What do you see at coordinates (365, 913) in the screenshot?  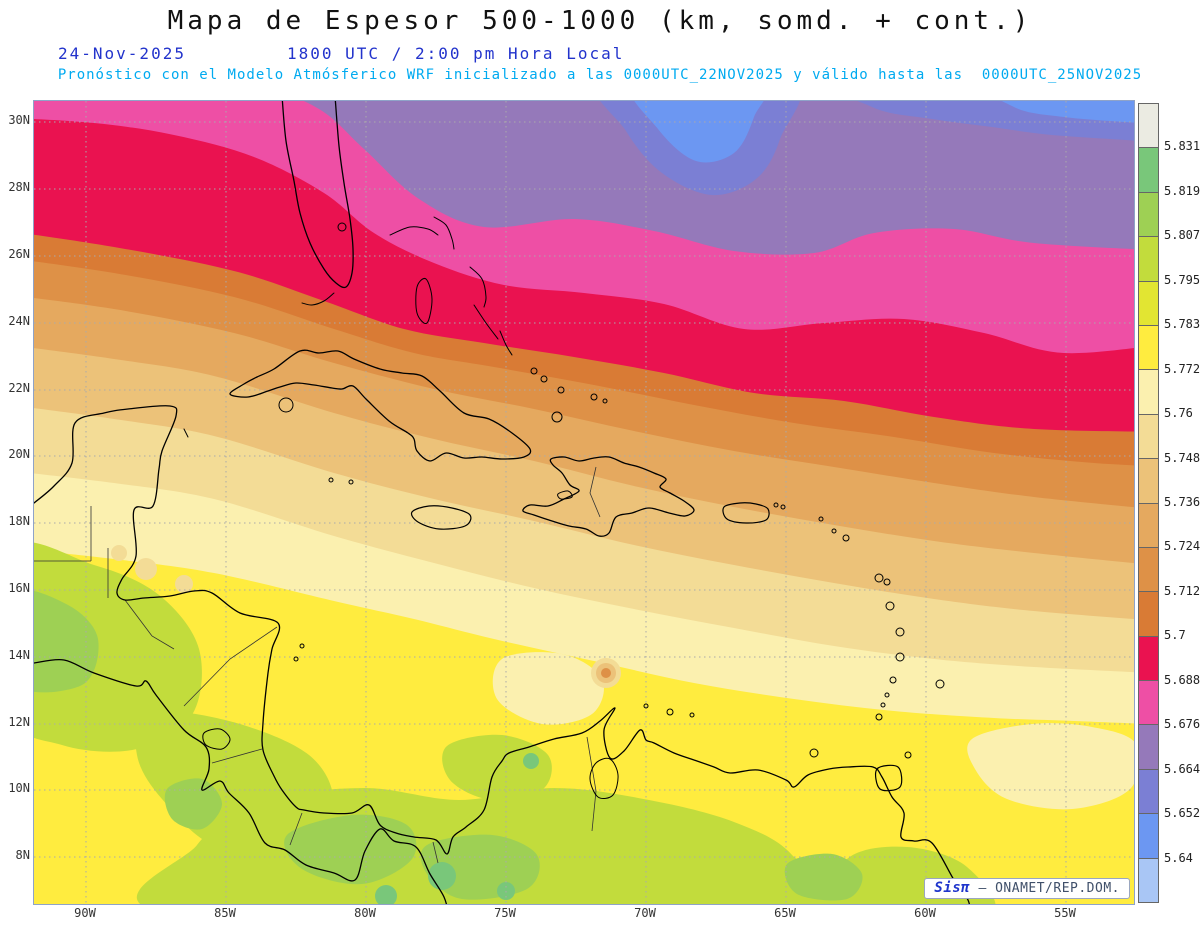 I see `lon-label: 80W` at bounding box center [365, 913].